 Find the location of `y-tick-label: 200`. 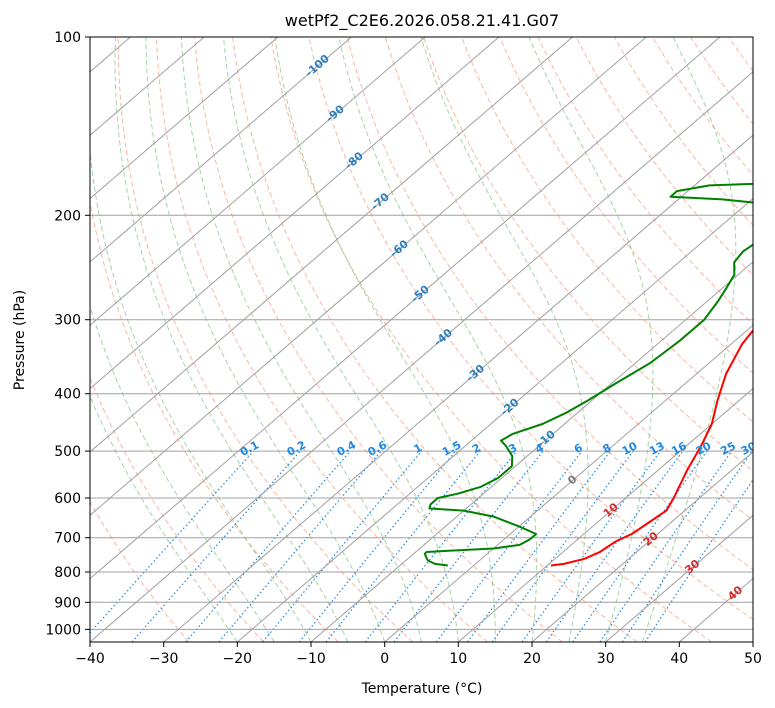

y-tick-label: 200 is located at coordinates (67, 216).